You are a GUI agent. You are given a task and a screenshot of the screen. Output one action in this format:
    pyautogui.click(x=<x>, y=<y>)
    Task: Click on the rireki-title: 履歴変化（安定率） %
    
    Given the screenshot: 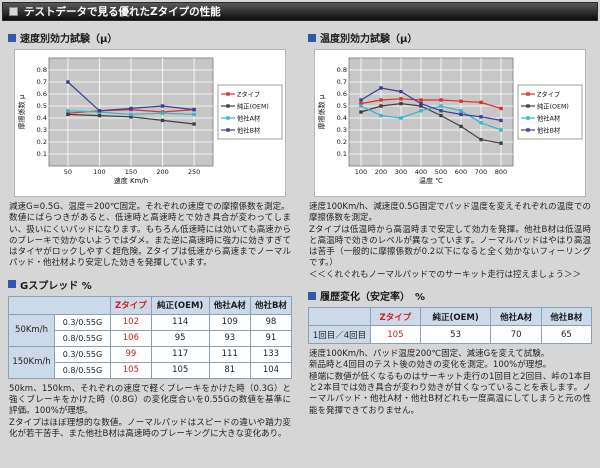 What is the action you would take?
    pyautogui.click(x=373, y=298)
    